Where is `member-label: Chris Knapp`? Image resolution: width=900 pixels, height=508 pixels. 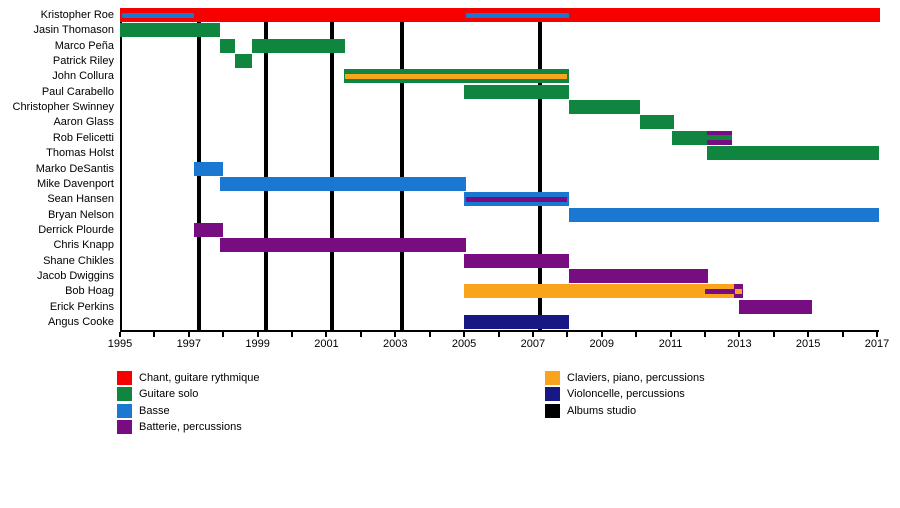
member-label: Chris Knapp is located at coordinates (83, 245).